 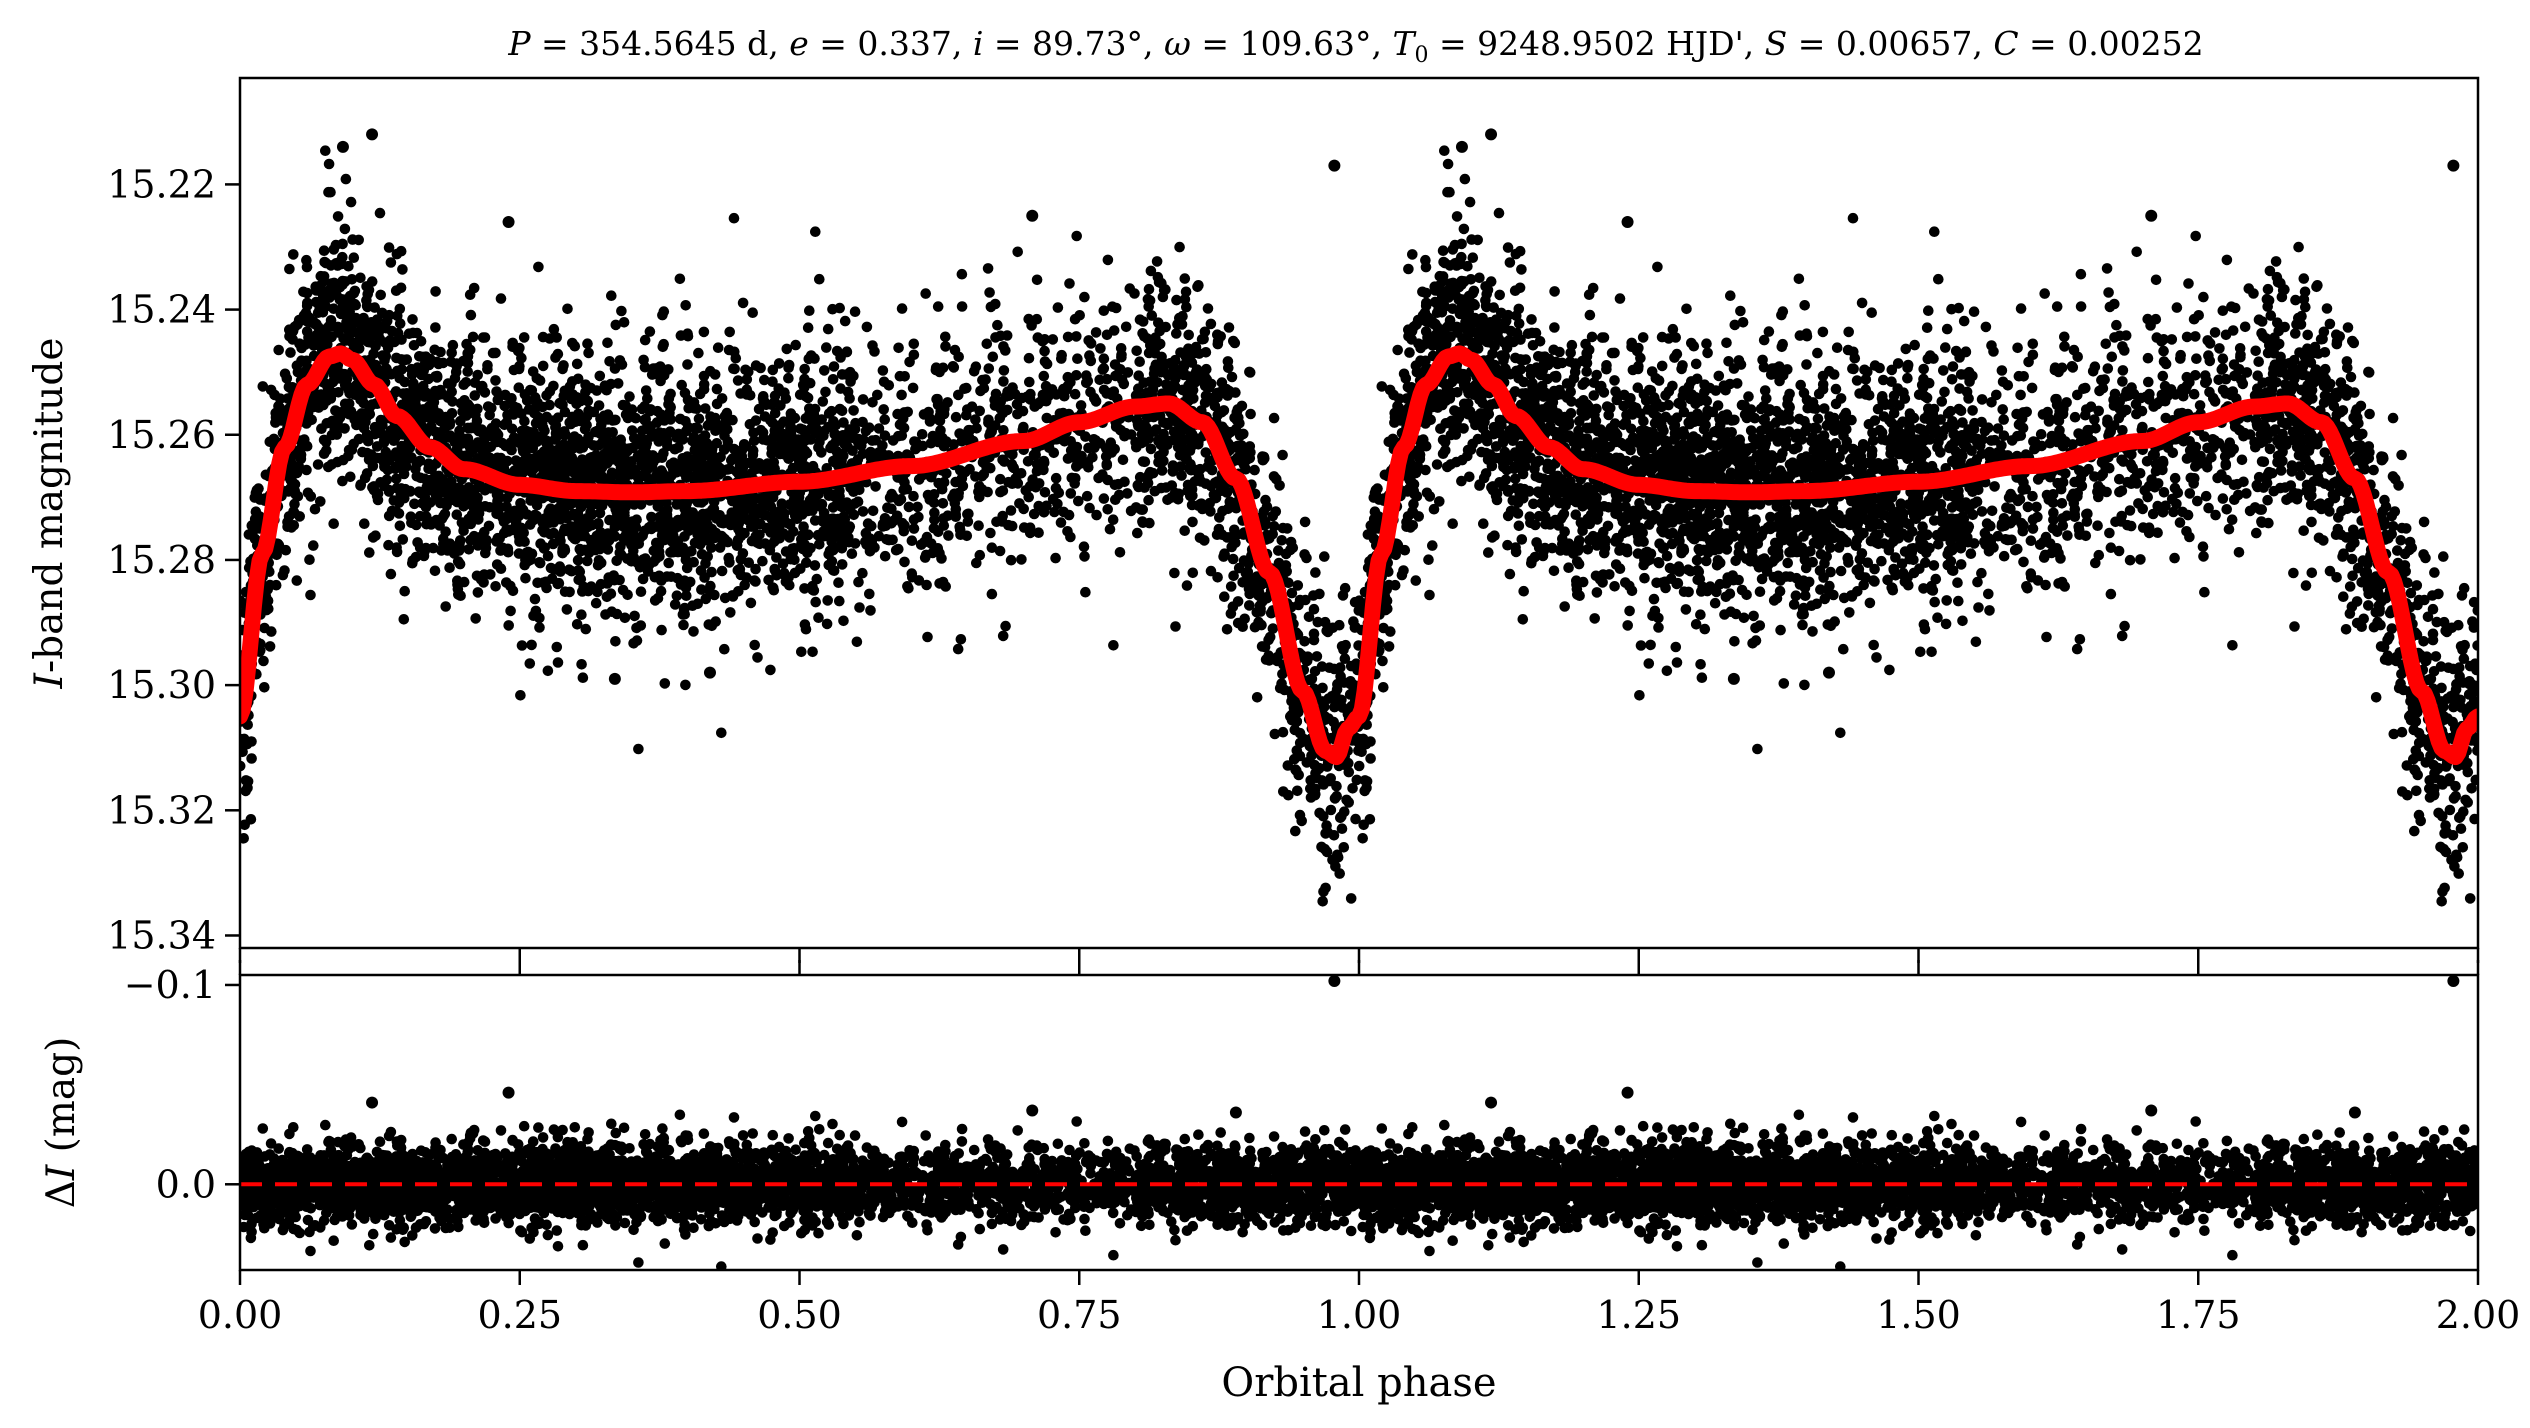 What do you see at coordinates (1073, 43) in the screenshot?
I see `title-i-value: = 89.73°,` at bounding box center [1073, 43].